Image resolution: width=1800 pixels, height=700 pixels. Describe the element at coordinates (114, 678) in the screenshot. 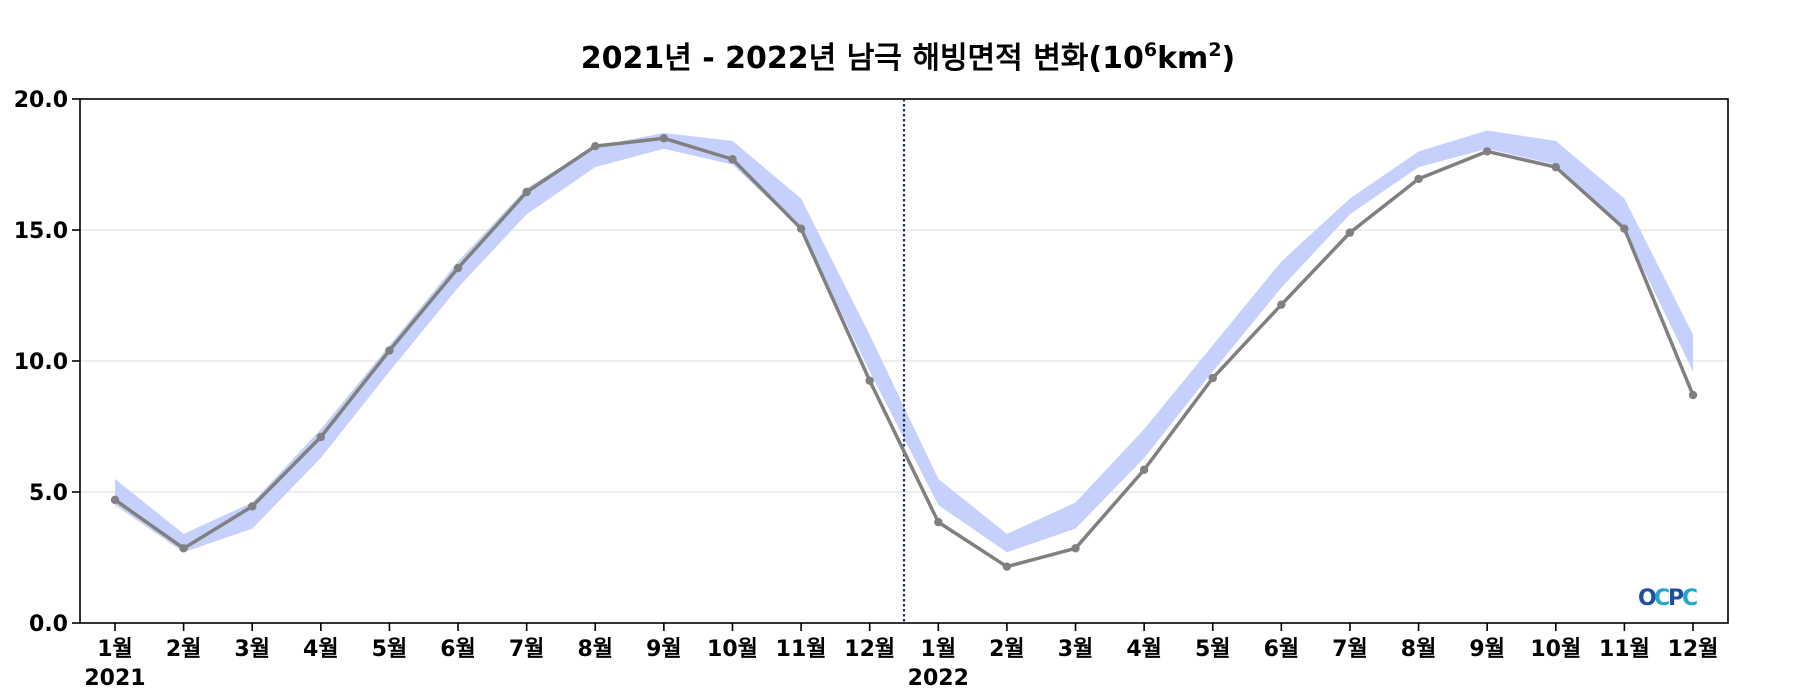

I see `year-label: 2021` at that location.